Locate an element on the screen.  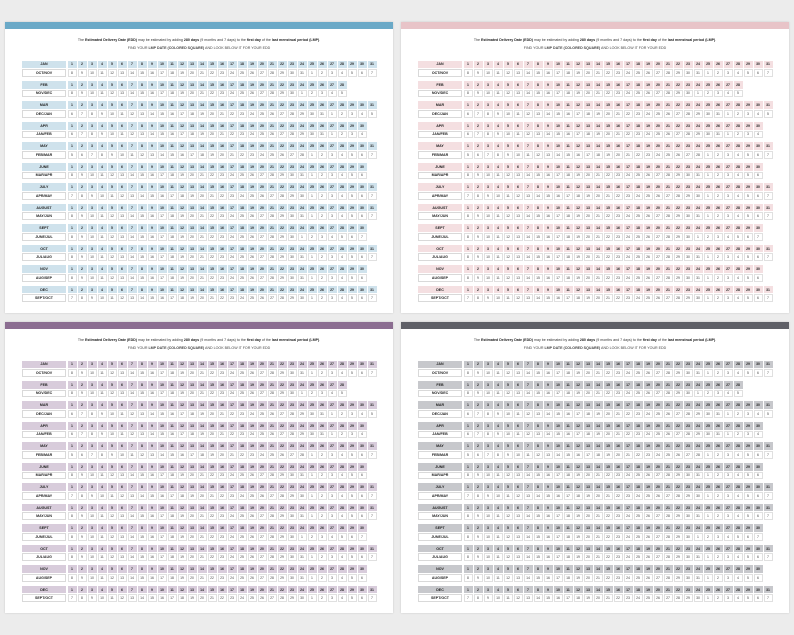
lmp-month-label: SEPT is located at coordinates (44, 528).